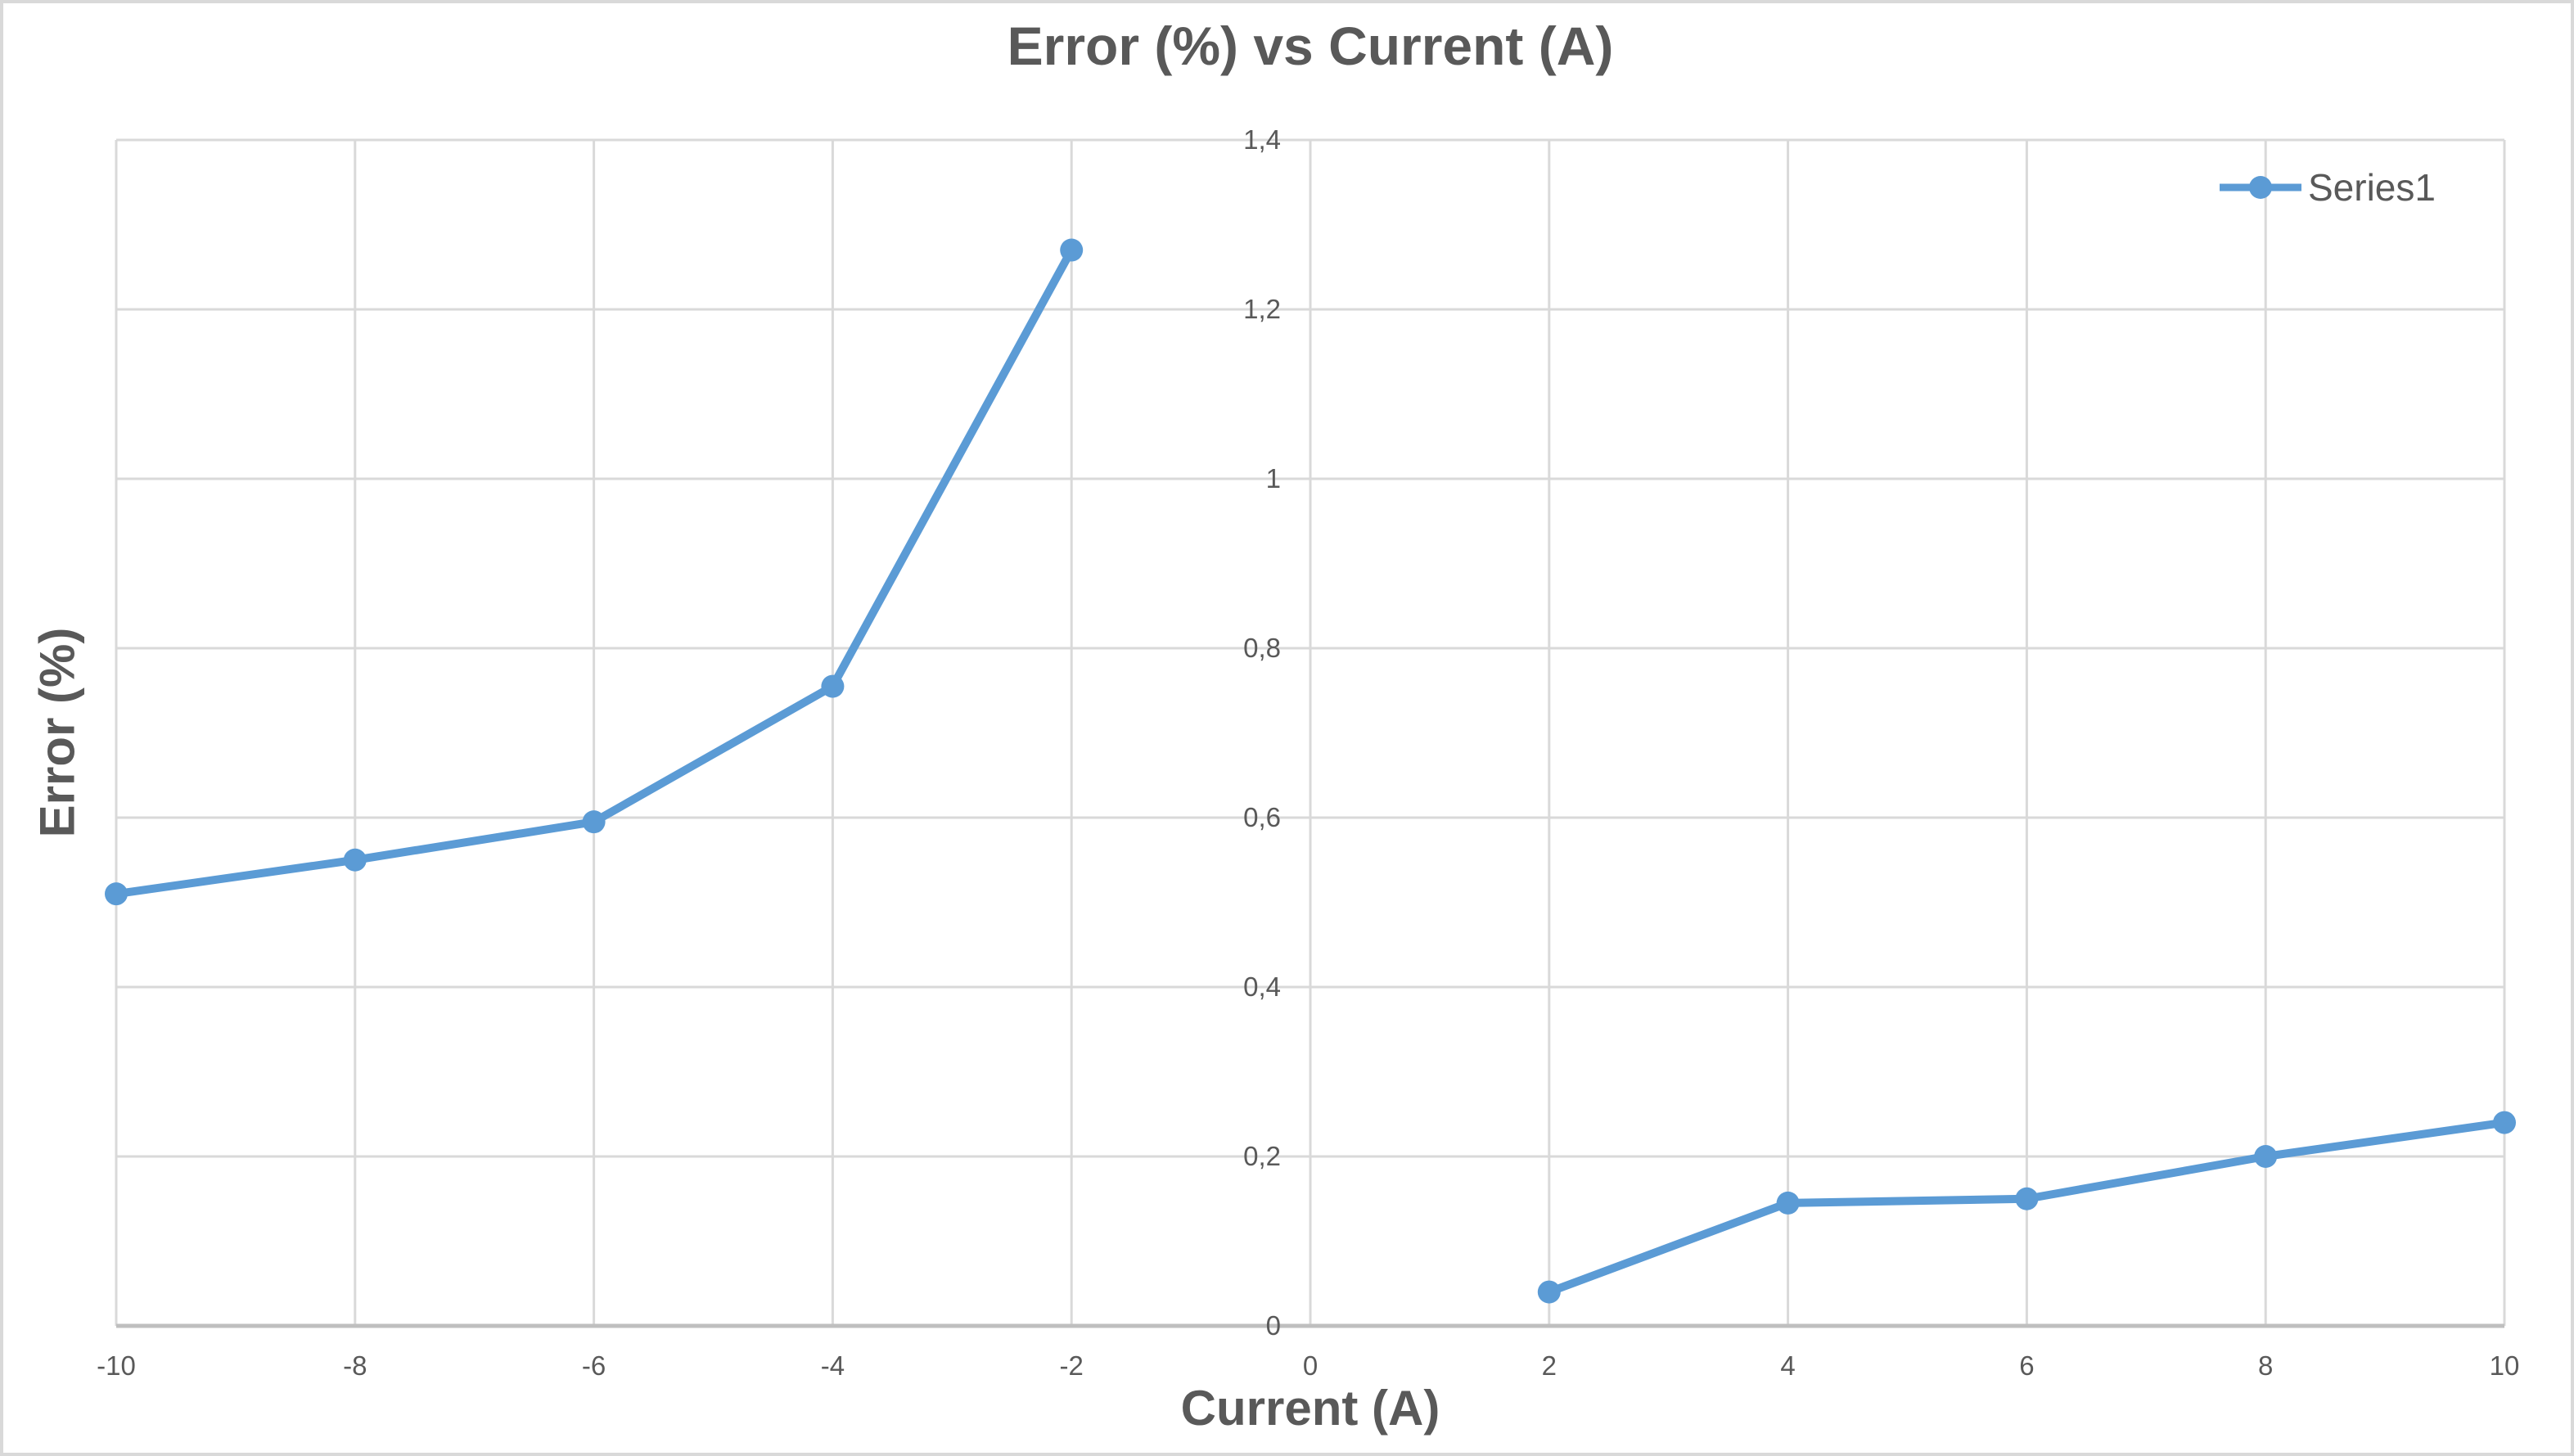  What do you see at coordinates (1262, 817) in the screenshot?
I see `y-tick-label: 0,6` at bounding box center [1262, 817].